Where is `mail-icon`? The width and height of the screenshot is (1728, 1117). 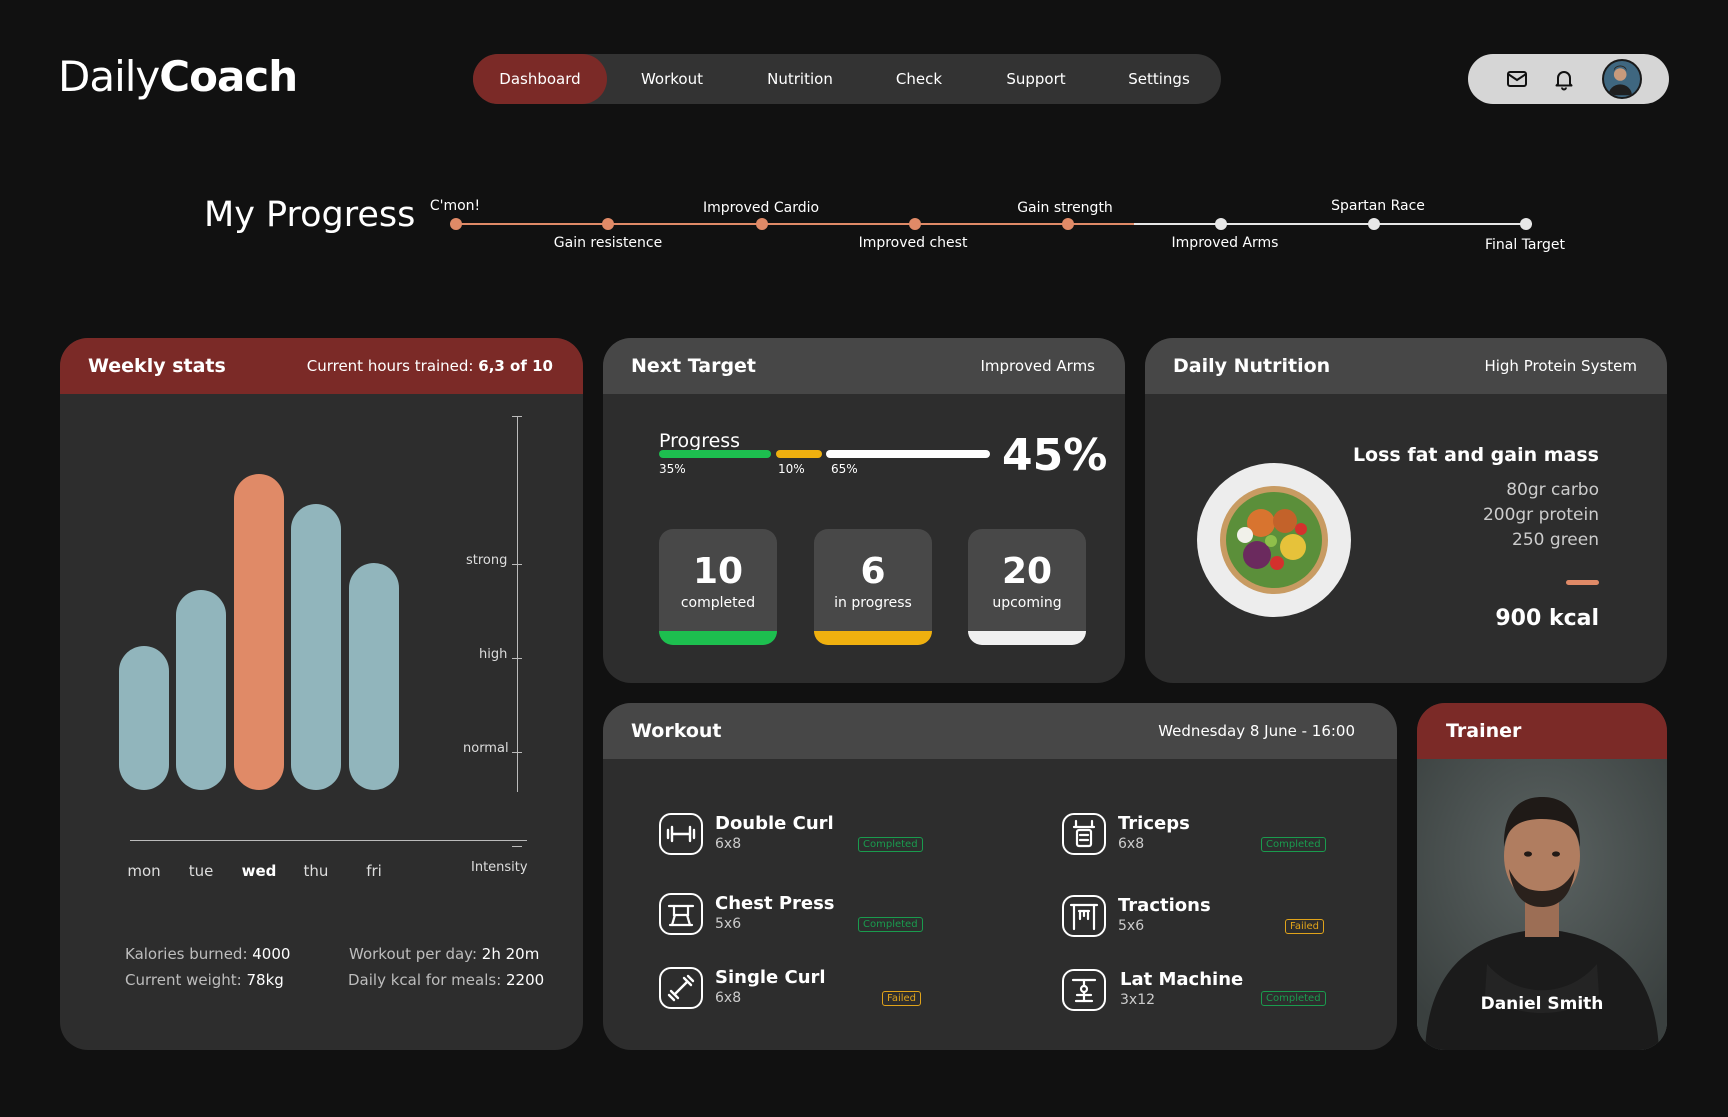 mail-icon is located at coordinates (1517, 79).